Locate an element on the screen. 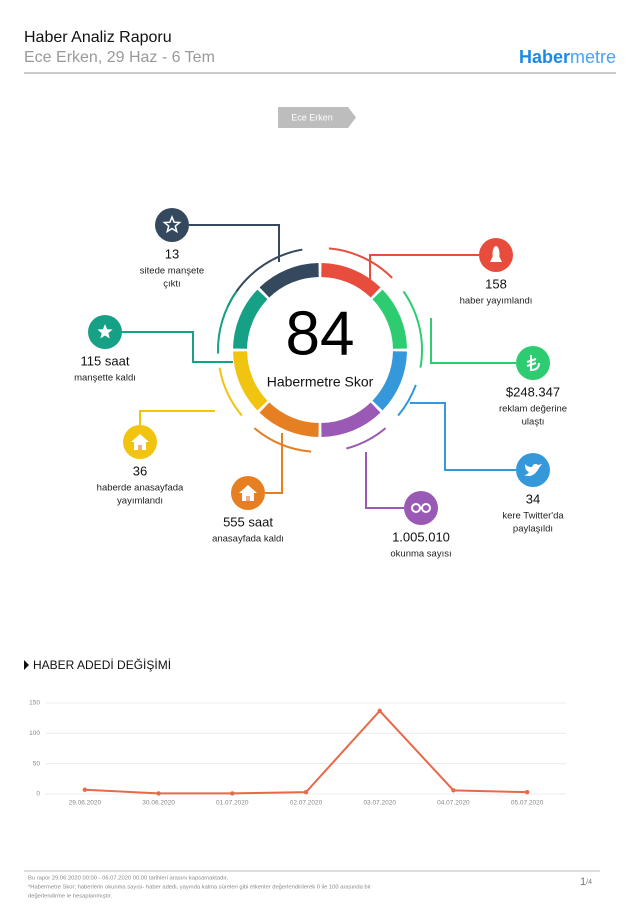 This screenshot has width=640, height=904. stat-value: 158 is located at coordinates (496, 283).